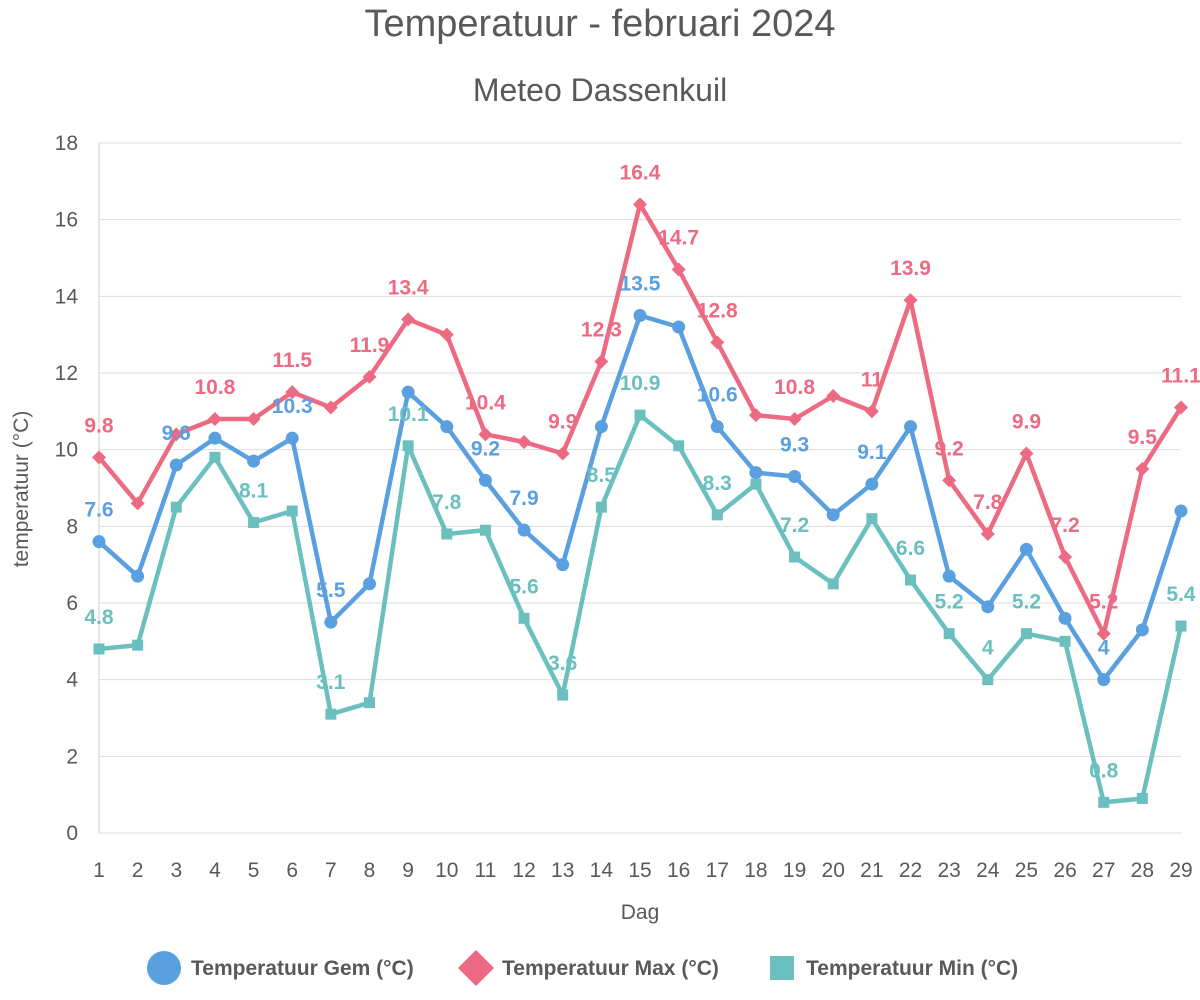  I want to click on data-label: 0.8, so click(1104, 770).